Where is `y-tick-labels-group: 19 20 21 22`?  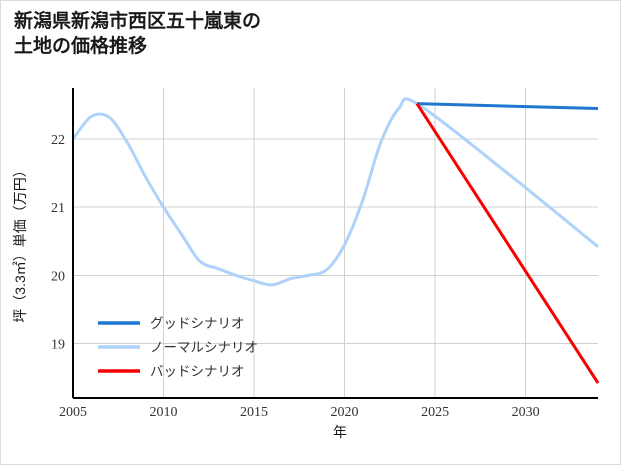 y-tick-labels-group: 19 20 21 22 is located at coordinates (58, 242).